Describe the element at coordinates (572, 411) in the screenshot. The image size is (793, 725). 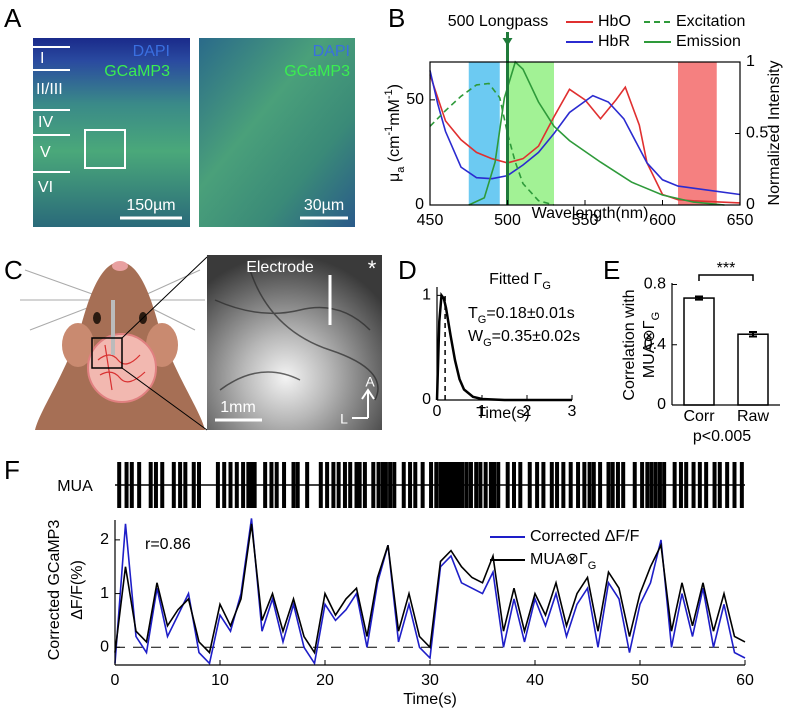
I see `x-tick-label: 3` at that location.